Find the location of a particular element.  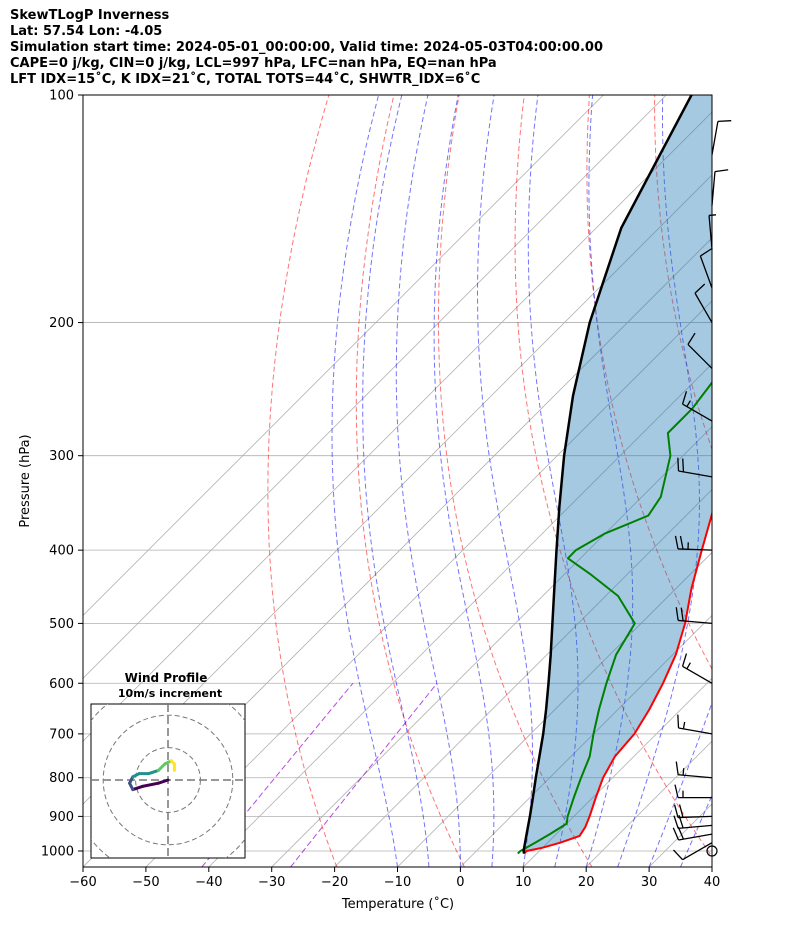

x-tick-label: 30 is located at coordinates (649, 882).